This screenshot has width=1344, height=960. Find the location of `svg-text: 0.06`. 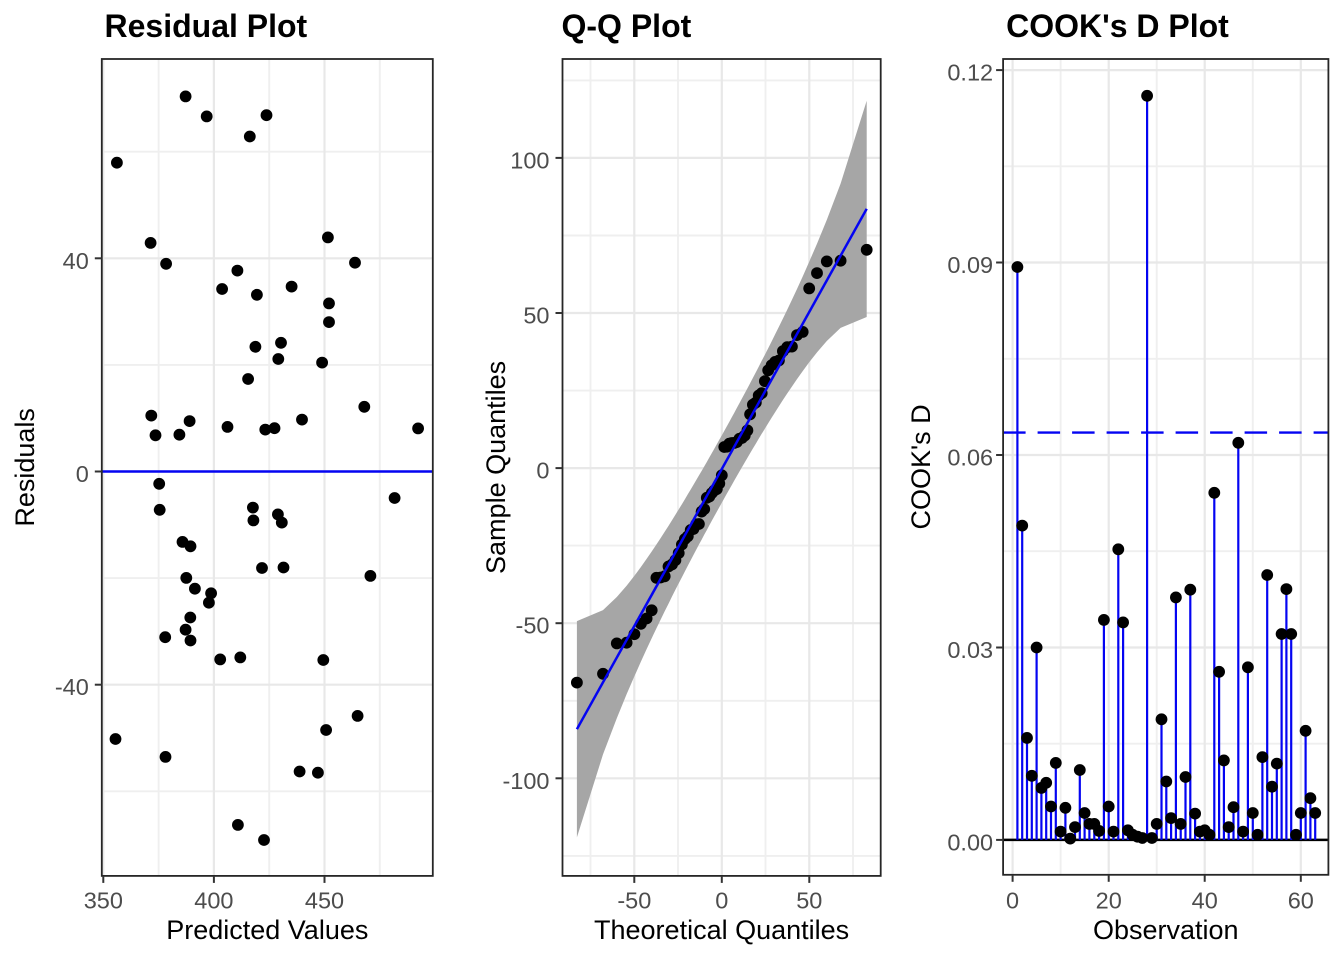

svg-text: 0.06 is located at coordinates (970, 458).